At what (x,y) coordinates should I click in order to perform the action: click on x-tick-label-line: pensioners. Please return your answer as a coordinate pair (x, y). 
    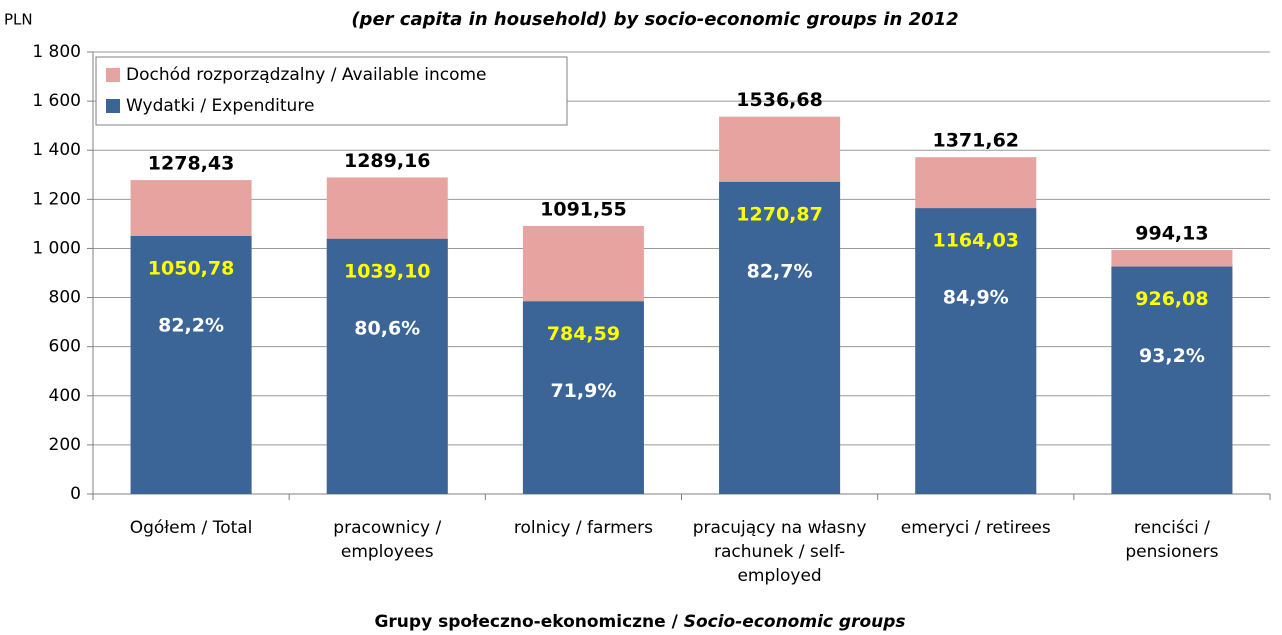
    Looking at the image, I should click on (1171, 552).